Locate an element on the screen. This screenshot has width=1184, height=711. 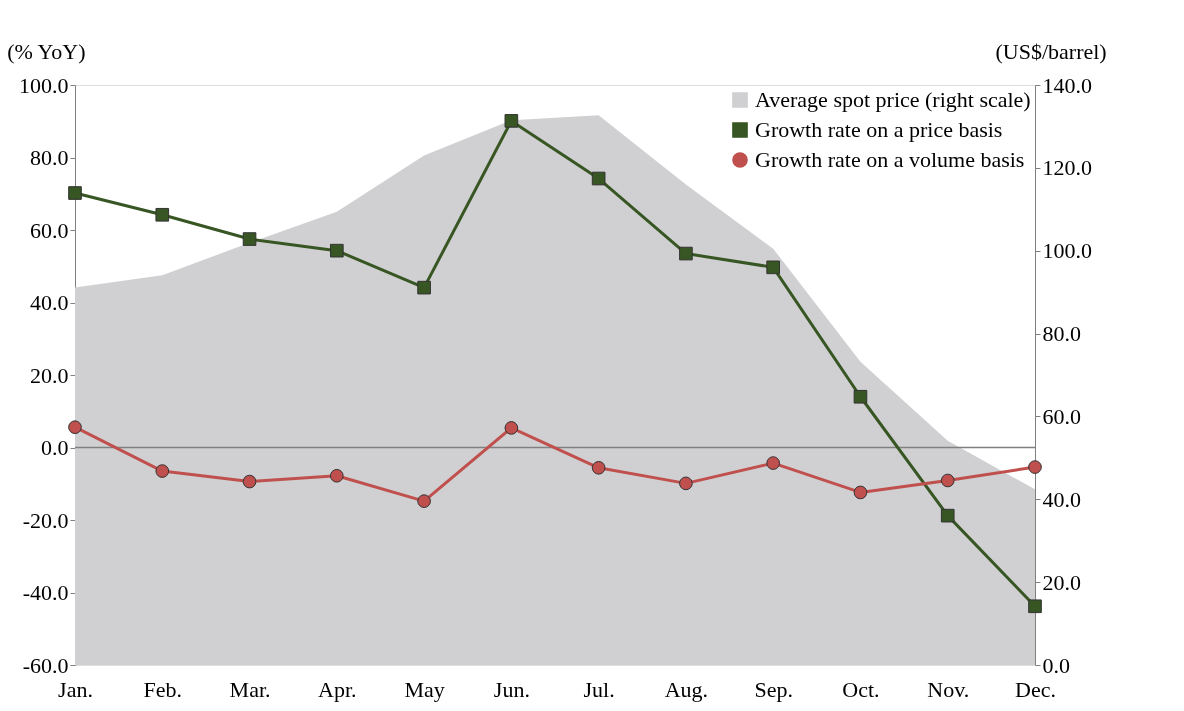
y-axis-title: (% YoY) is located at coordinates (46, 51).